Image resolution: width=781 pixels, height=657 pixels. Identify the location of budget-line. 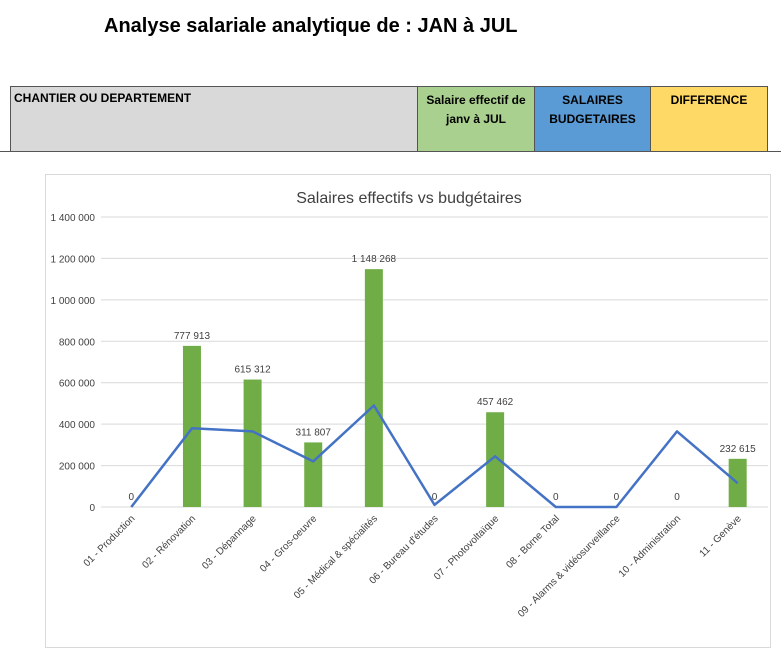
(434, 456).